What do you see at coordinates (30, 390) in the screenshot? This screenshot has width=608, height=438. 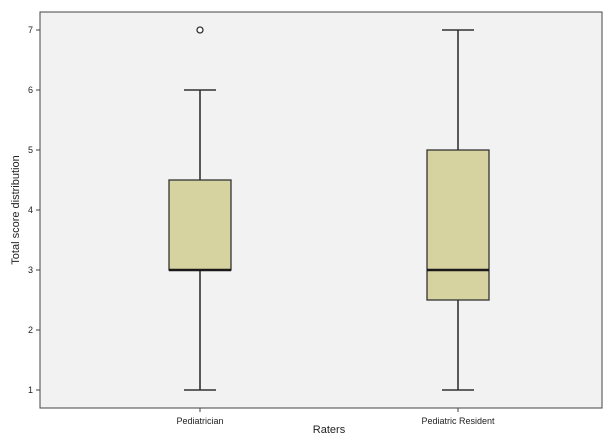 I see `y-tick-label: 1` at bounding box center [30, 390].